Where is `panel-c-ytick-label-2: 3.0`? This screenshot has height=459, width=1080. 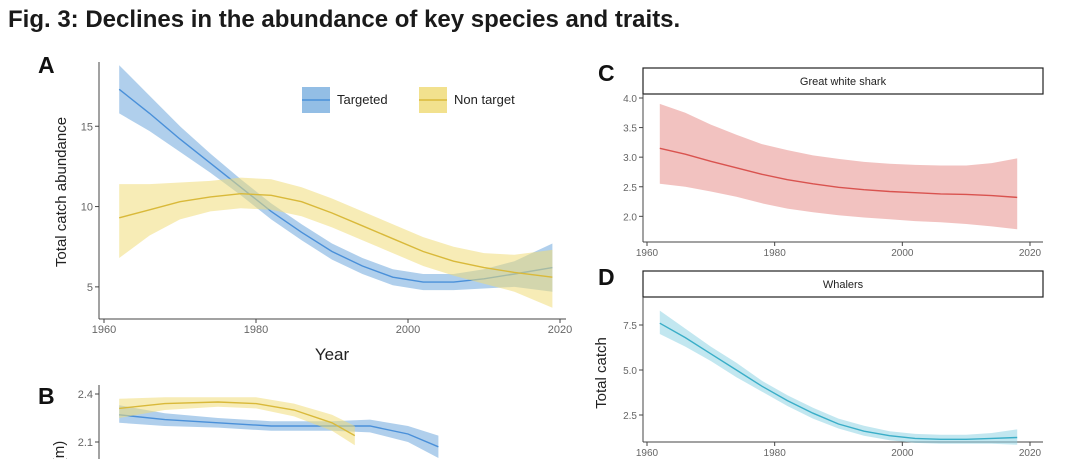 panel-c-ytick-label-2: 3.0 is located at coordinates (630, 158).